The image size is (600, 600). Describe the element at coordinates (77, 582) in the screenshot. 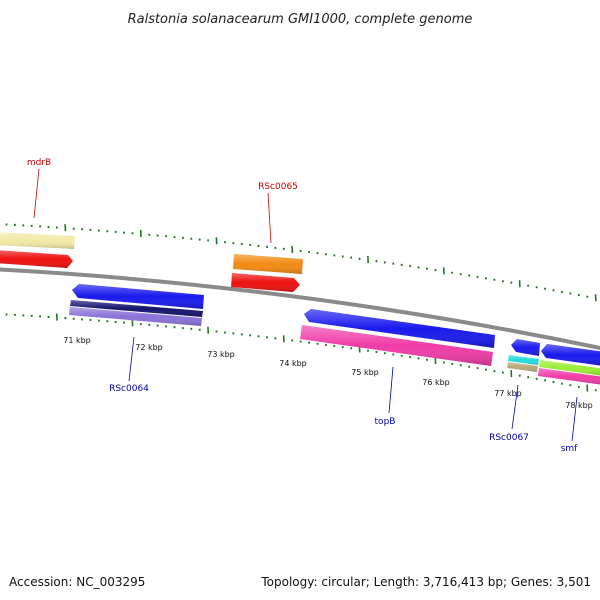

I see `accession-text: Accession: NC_003295` at that location.